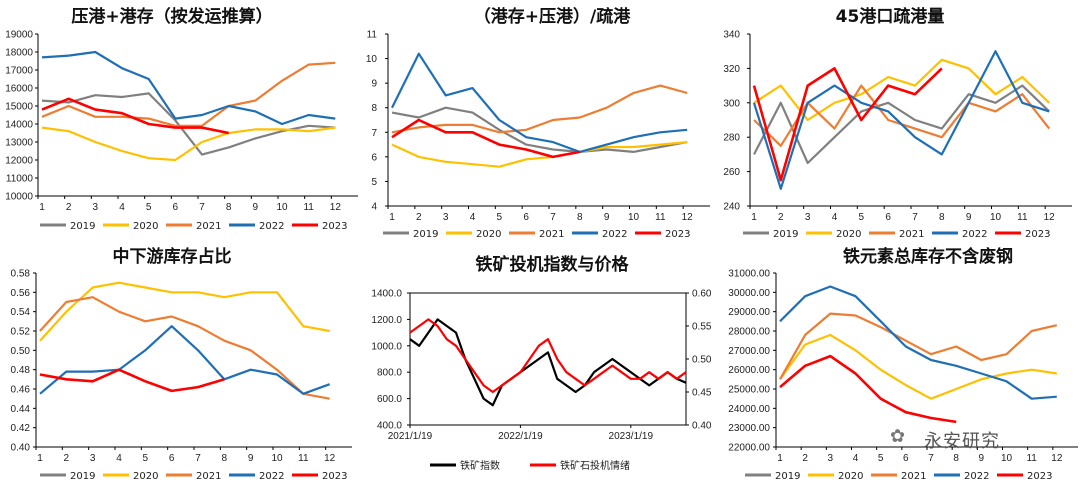 Image resolution: width=1080 pixels, height=486 pixels. What do you see at coordinates (374, 182) in the screenshot?
I see `y-tick-label: 5` at bounding box center [374, 182].